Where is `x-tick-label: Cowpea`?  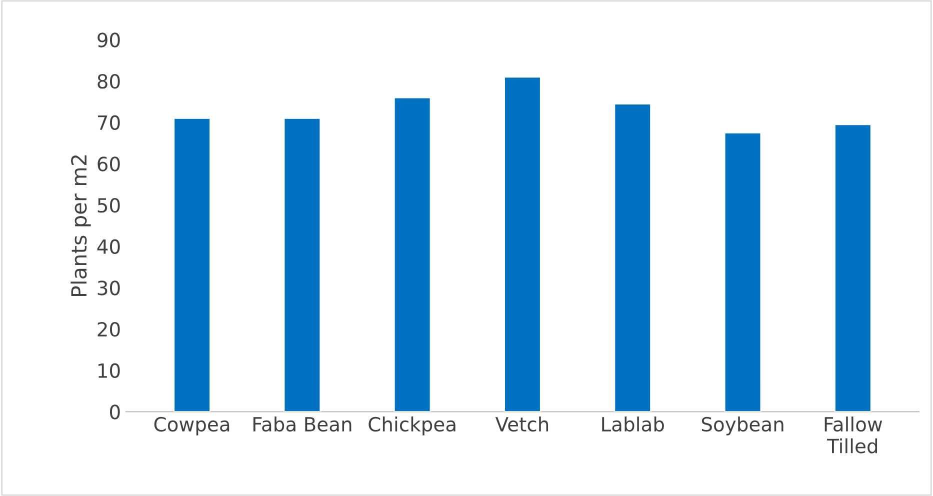 x-tick-label: Cowpea is located at coordinates (192, 426).